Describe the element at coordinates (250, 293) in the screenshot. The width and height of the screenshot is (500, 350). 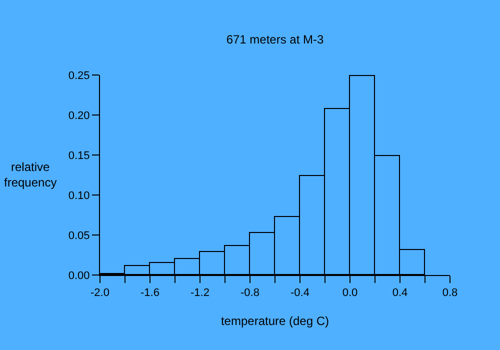
I see `x-tick-label: -0.8` at that location.